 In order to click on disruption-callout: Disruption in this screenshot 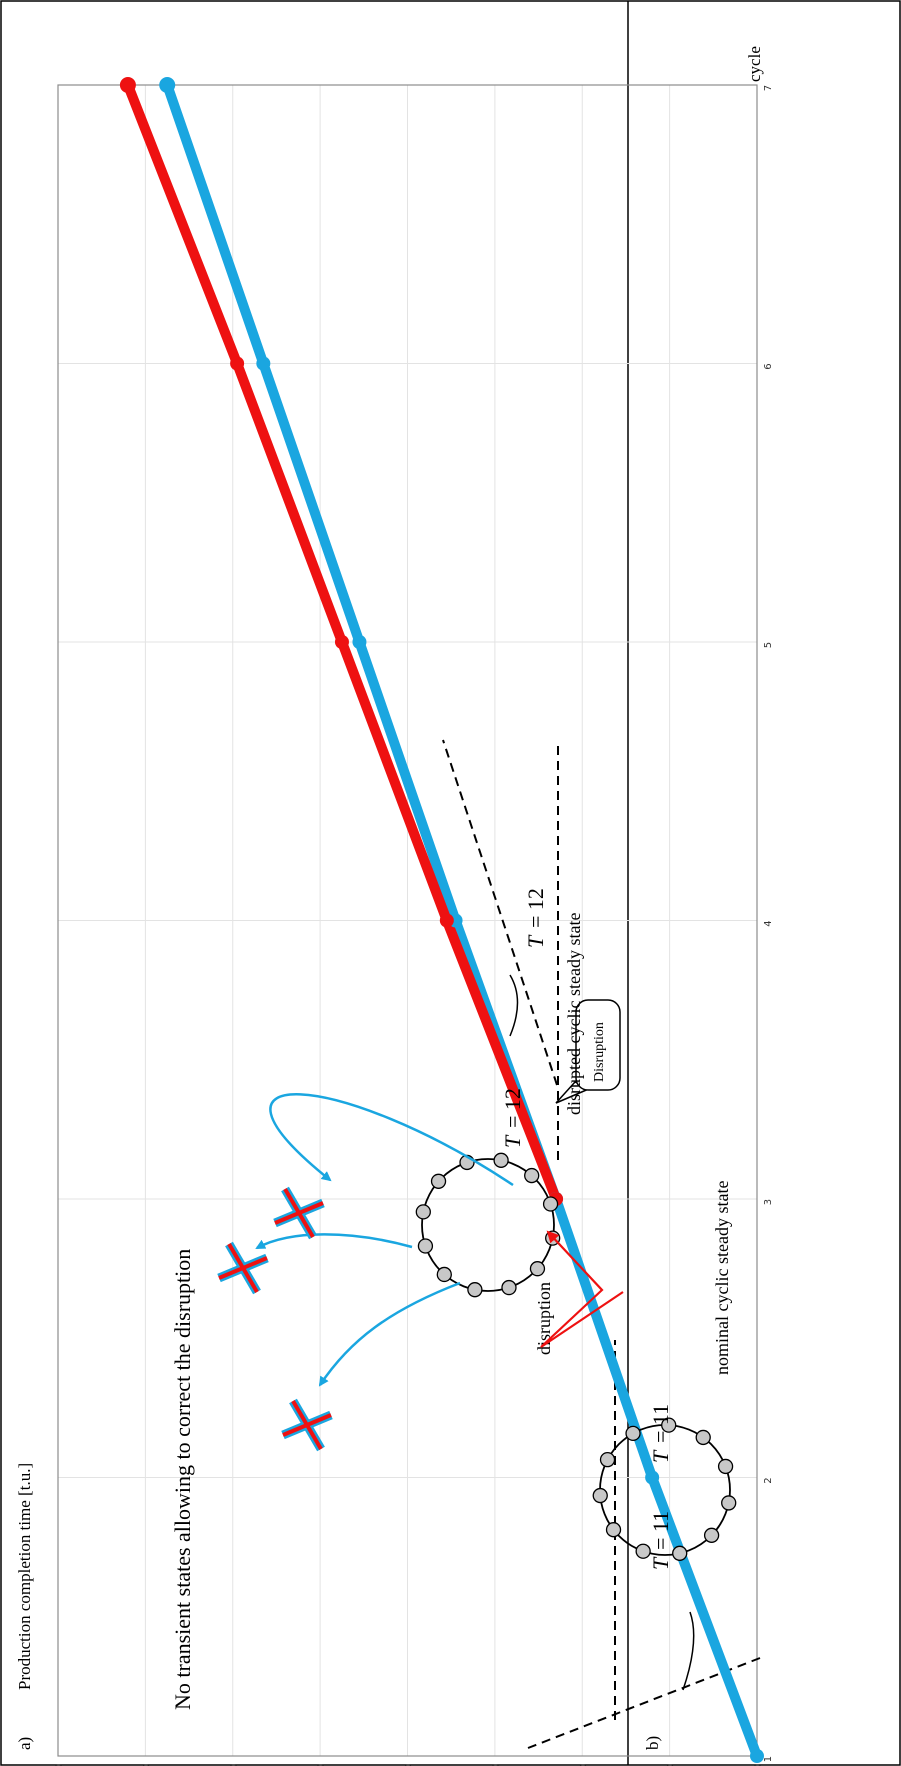, I will do `click(588, 1051)`.